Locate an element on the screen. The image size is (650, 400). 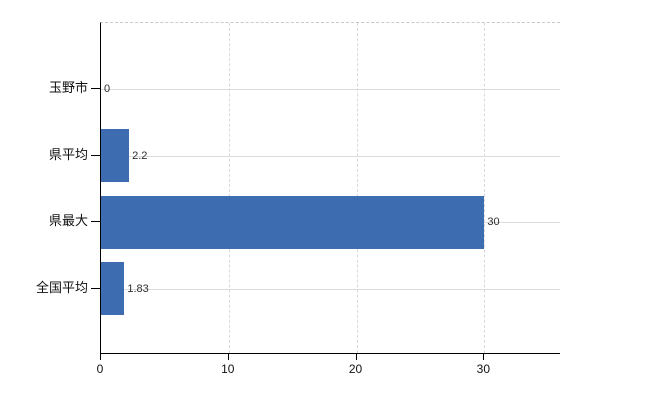
category-label: 玉野市 is located at coordinates (68, 88).